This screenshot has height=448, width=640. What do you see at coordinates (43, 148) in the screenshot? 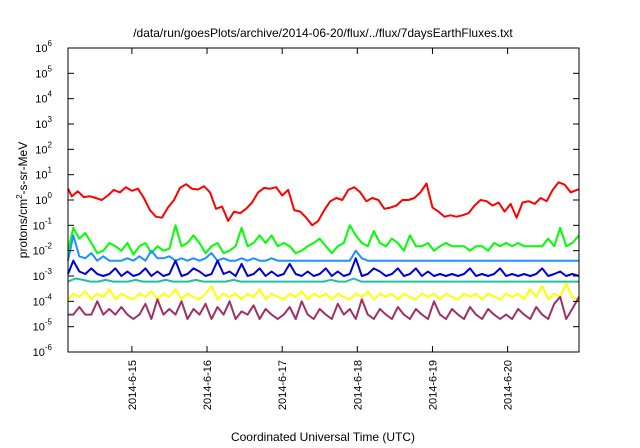
I see `y-tick-label: 10²` at bounding box center [43, 148].